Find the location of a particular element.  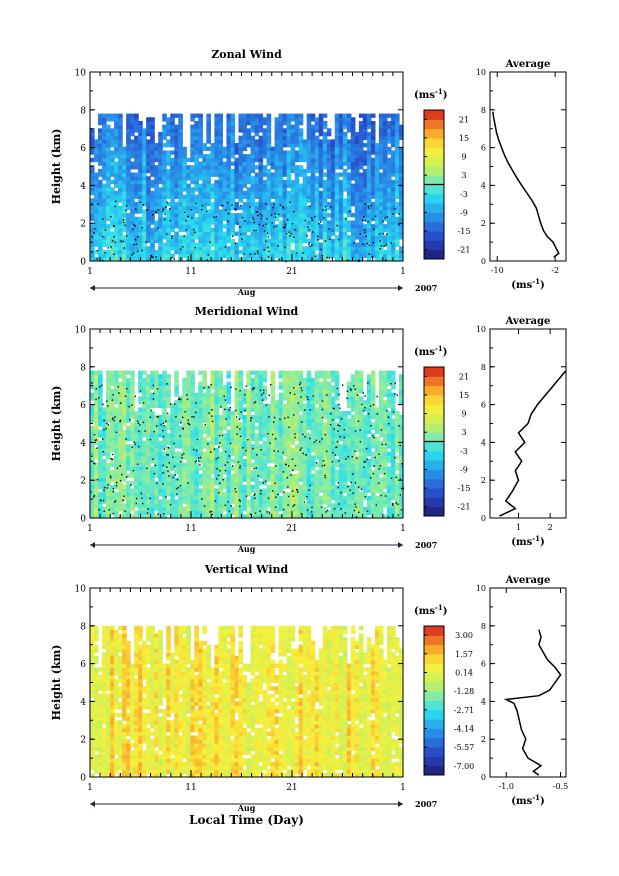

colorbar-tick-label: -15 is located at coordinates (464, 231).